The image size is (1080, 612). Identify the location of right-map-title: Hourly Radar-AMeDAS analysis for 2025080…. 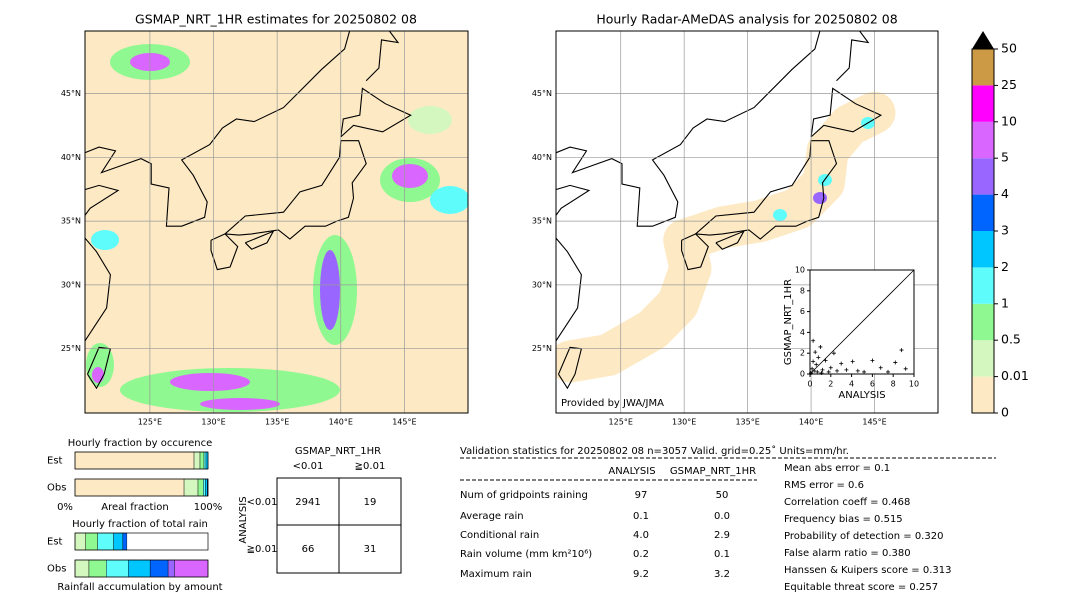
(746, 19).